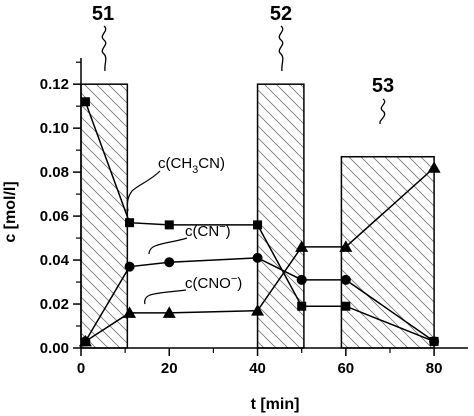 The image size is (474, 416). I want to click on annotation-leader-cno, so click(165, 297).